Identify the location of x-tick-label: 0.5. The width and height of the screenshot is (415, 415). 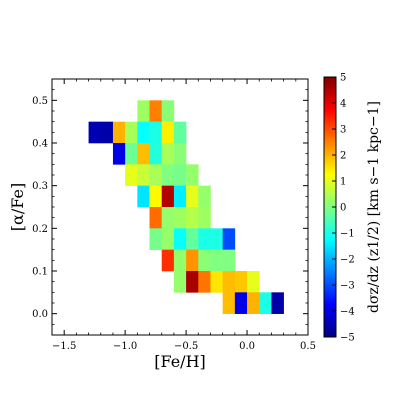
(308, 346).